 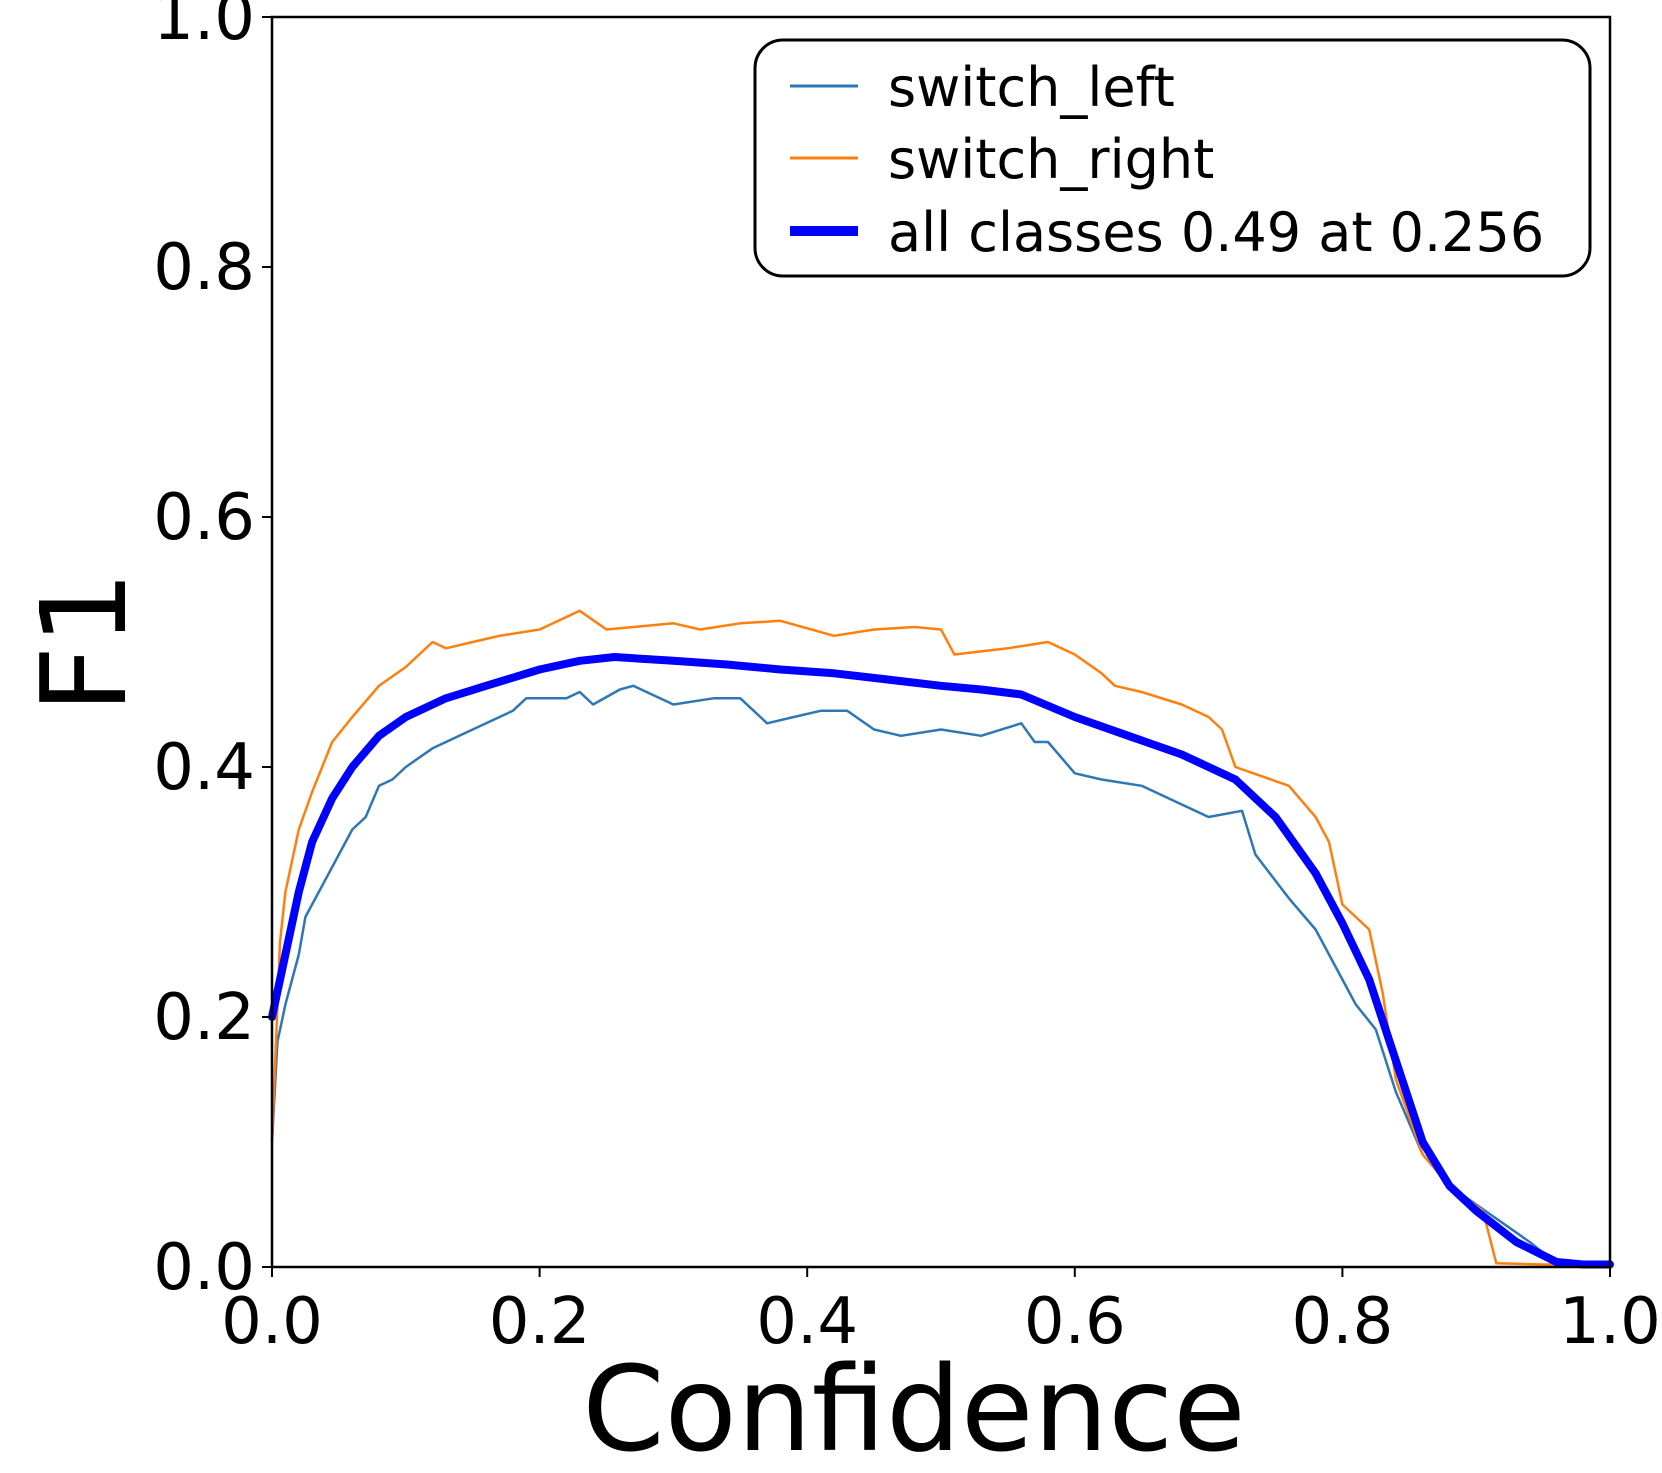 What do you see at coordinates (1610, 1322) in the screenshot?
I see `x-tick-label: 1.0` at bounding box center [1610, 1322].